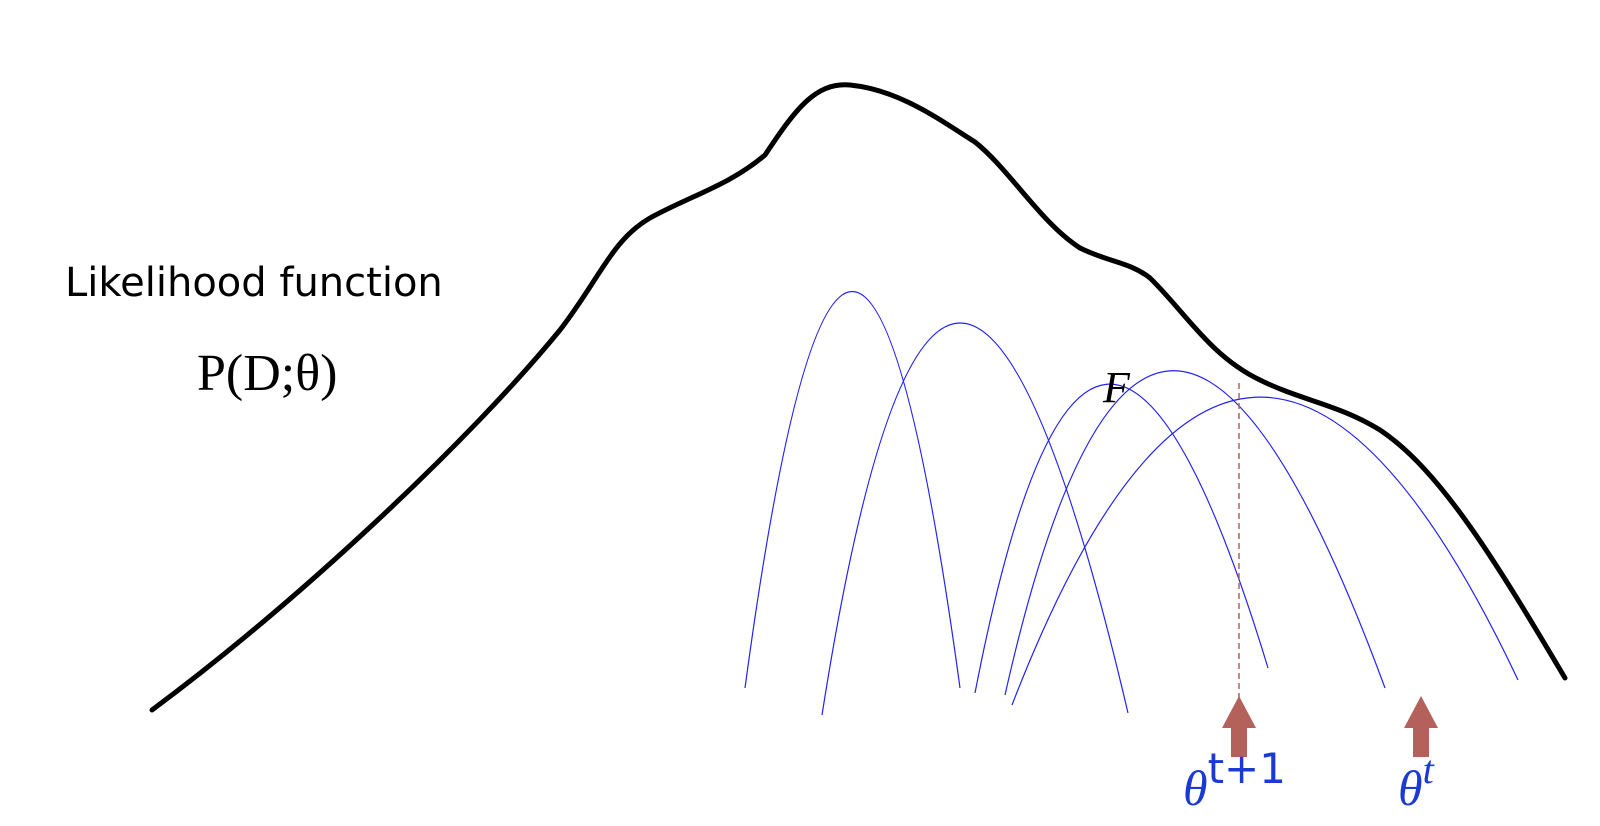 This screenshot has width=1600, height=826. What do you see at coordinates (1429, 769) in the screenshot?
I see `theta-current-superscript: t` at bounding box center [1429, 769].